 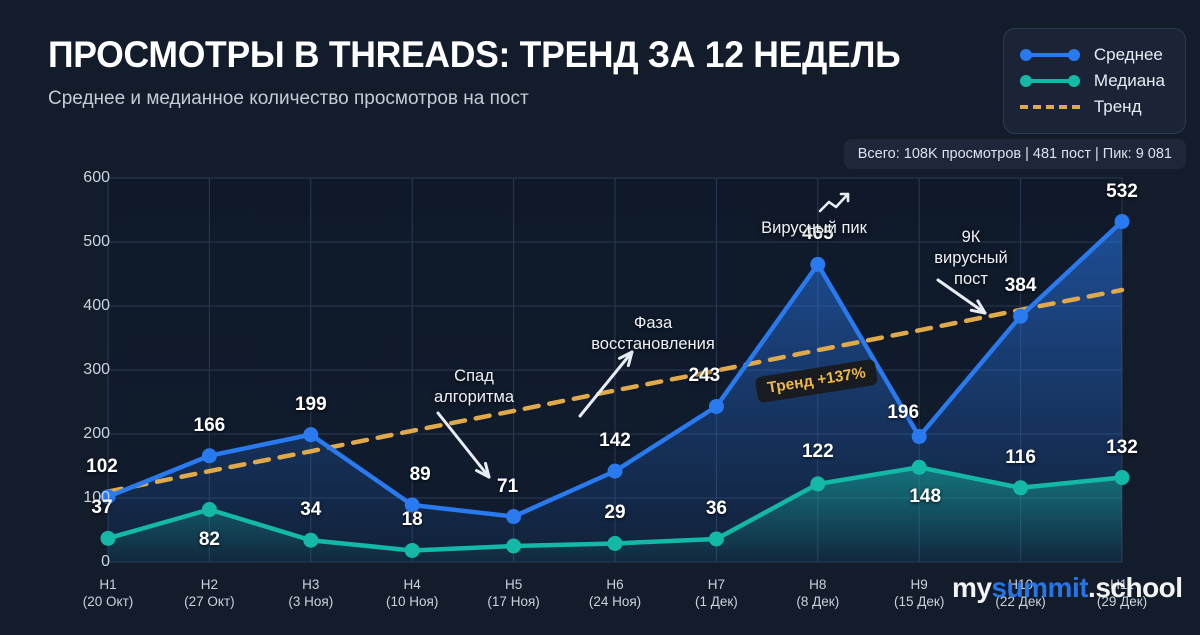 What do you see at coordinates (474, 387) in the screenshot?
I see `annotation-algorithm-decline: Спад алгоритма` at bounding box center [474, 387].